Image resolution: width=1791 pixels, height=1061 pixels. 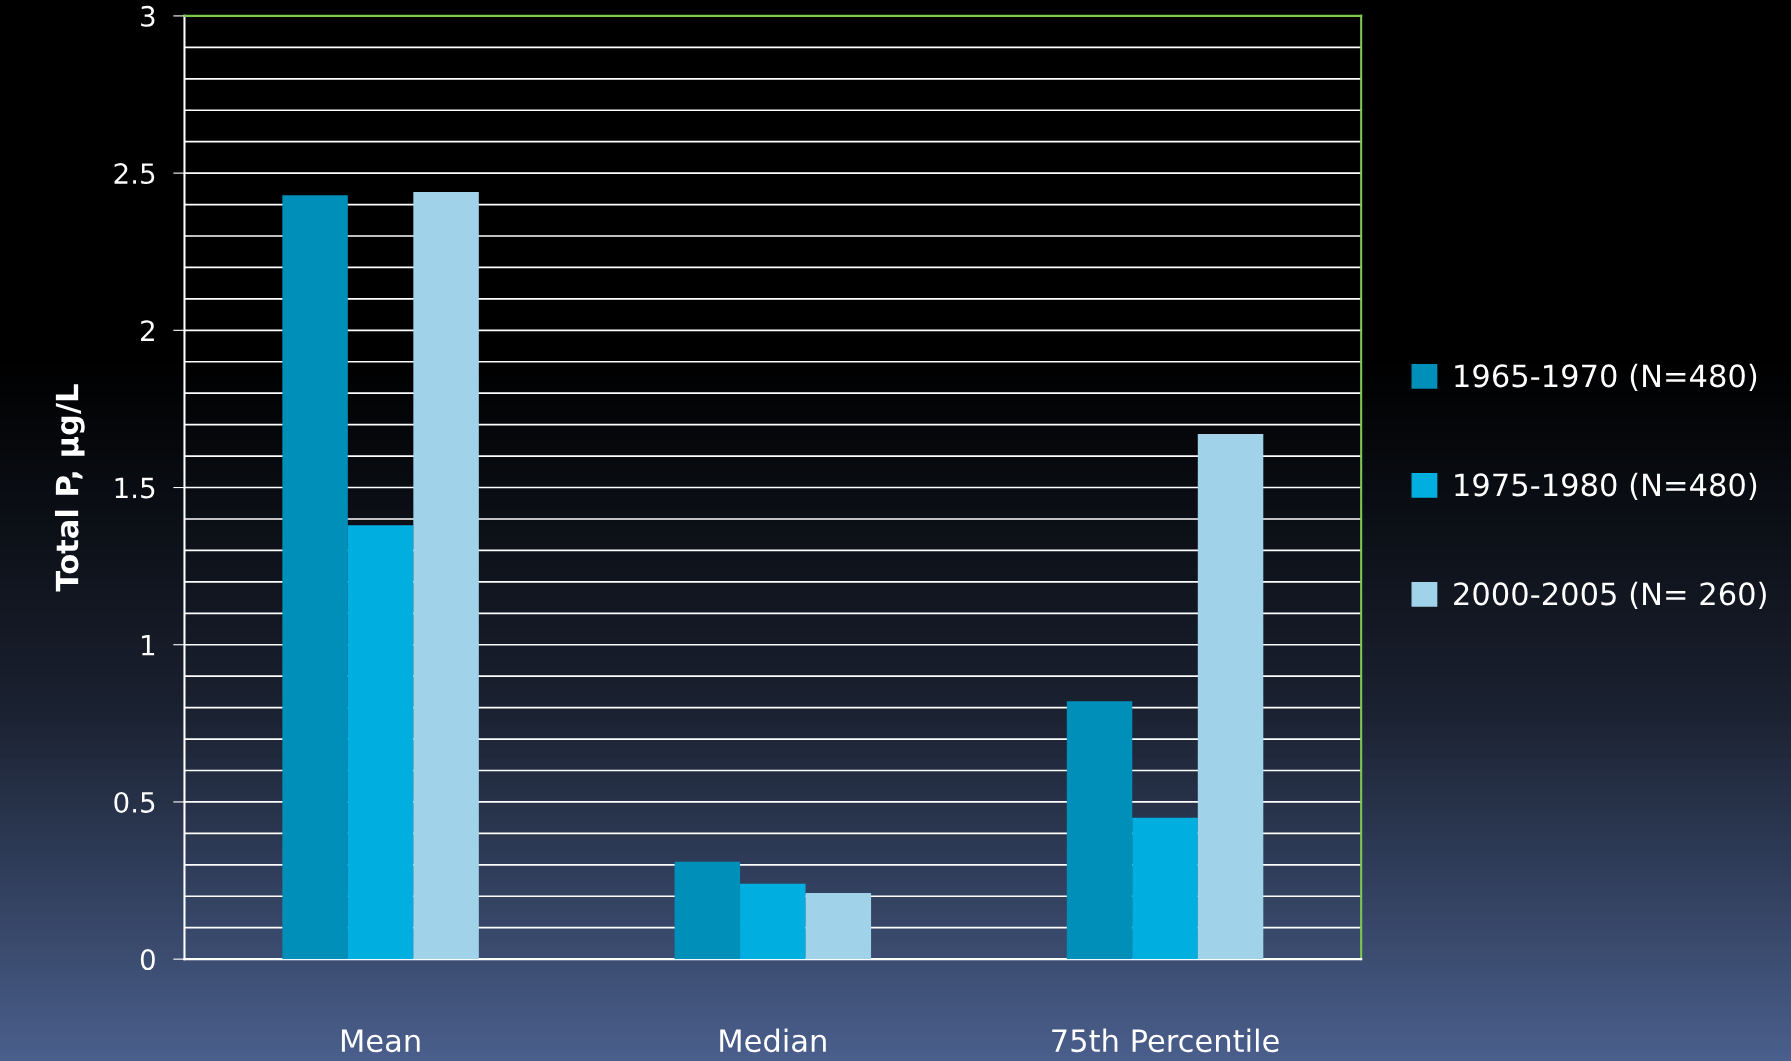 I want to click on y-tick-label: 1.5, so click(x=135, y=488).